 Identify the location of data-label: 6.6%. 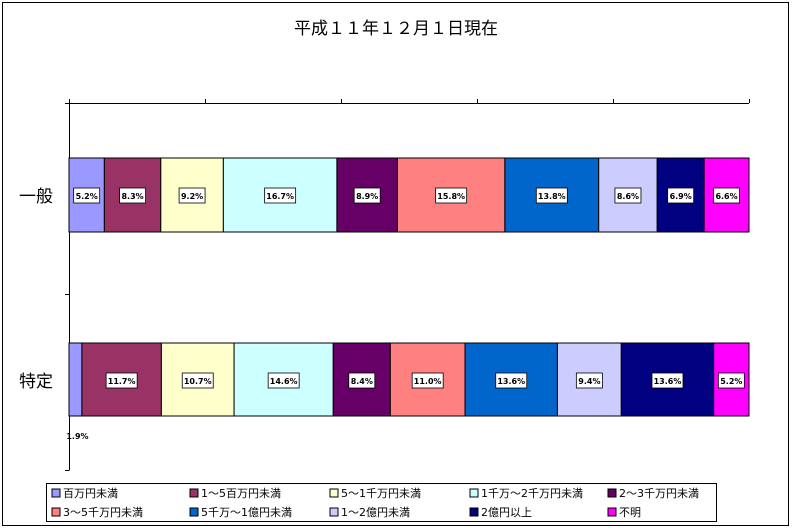
(726, 196).